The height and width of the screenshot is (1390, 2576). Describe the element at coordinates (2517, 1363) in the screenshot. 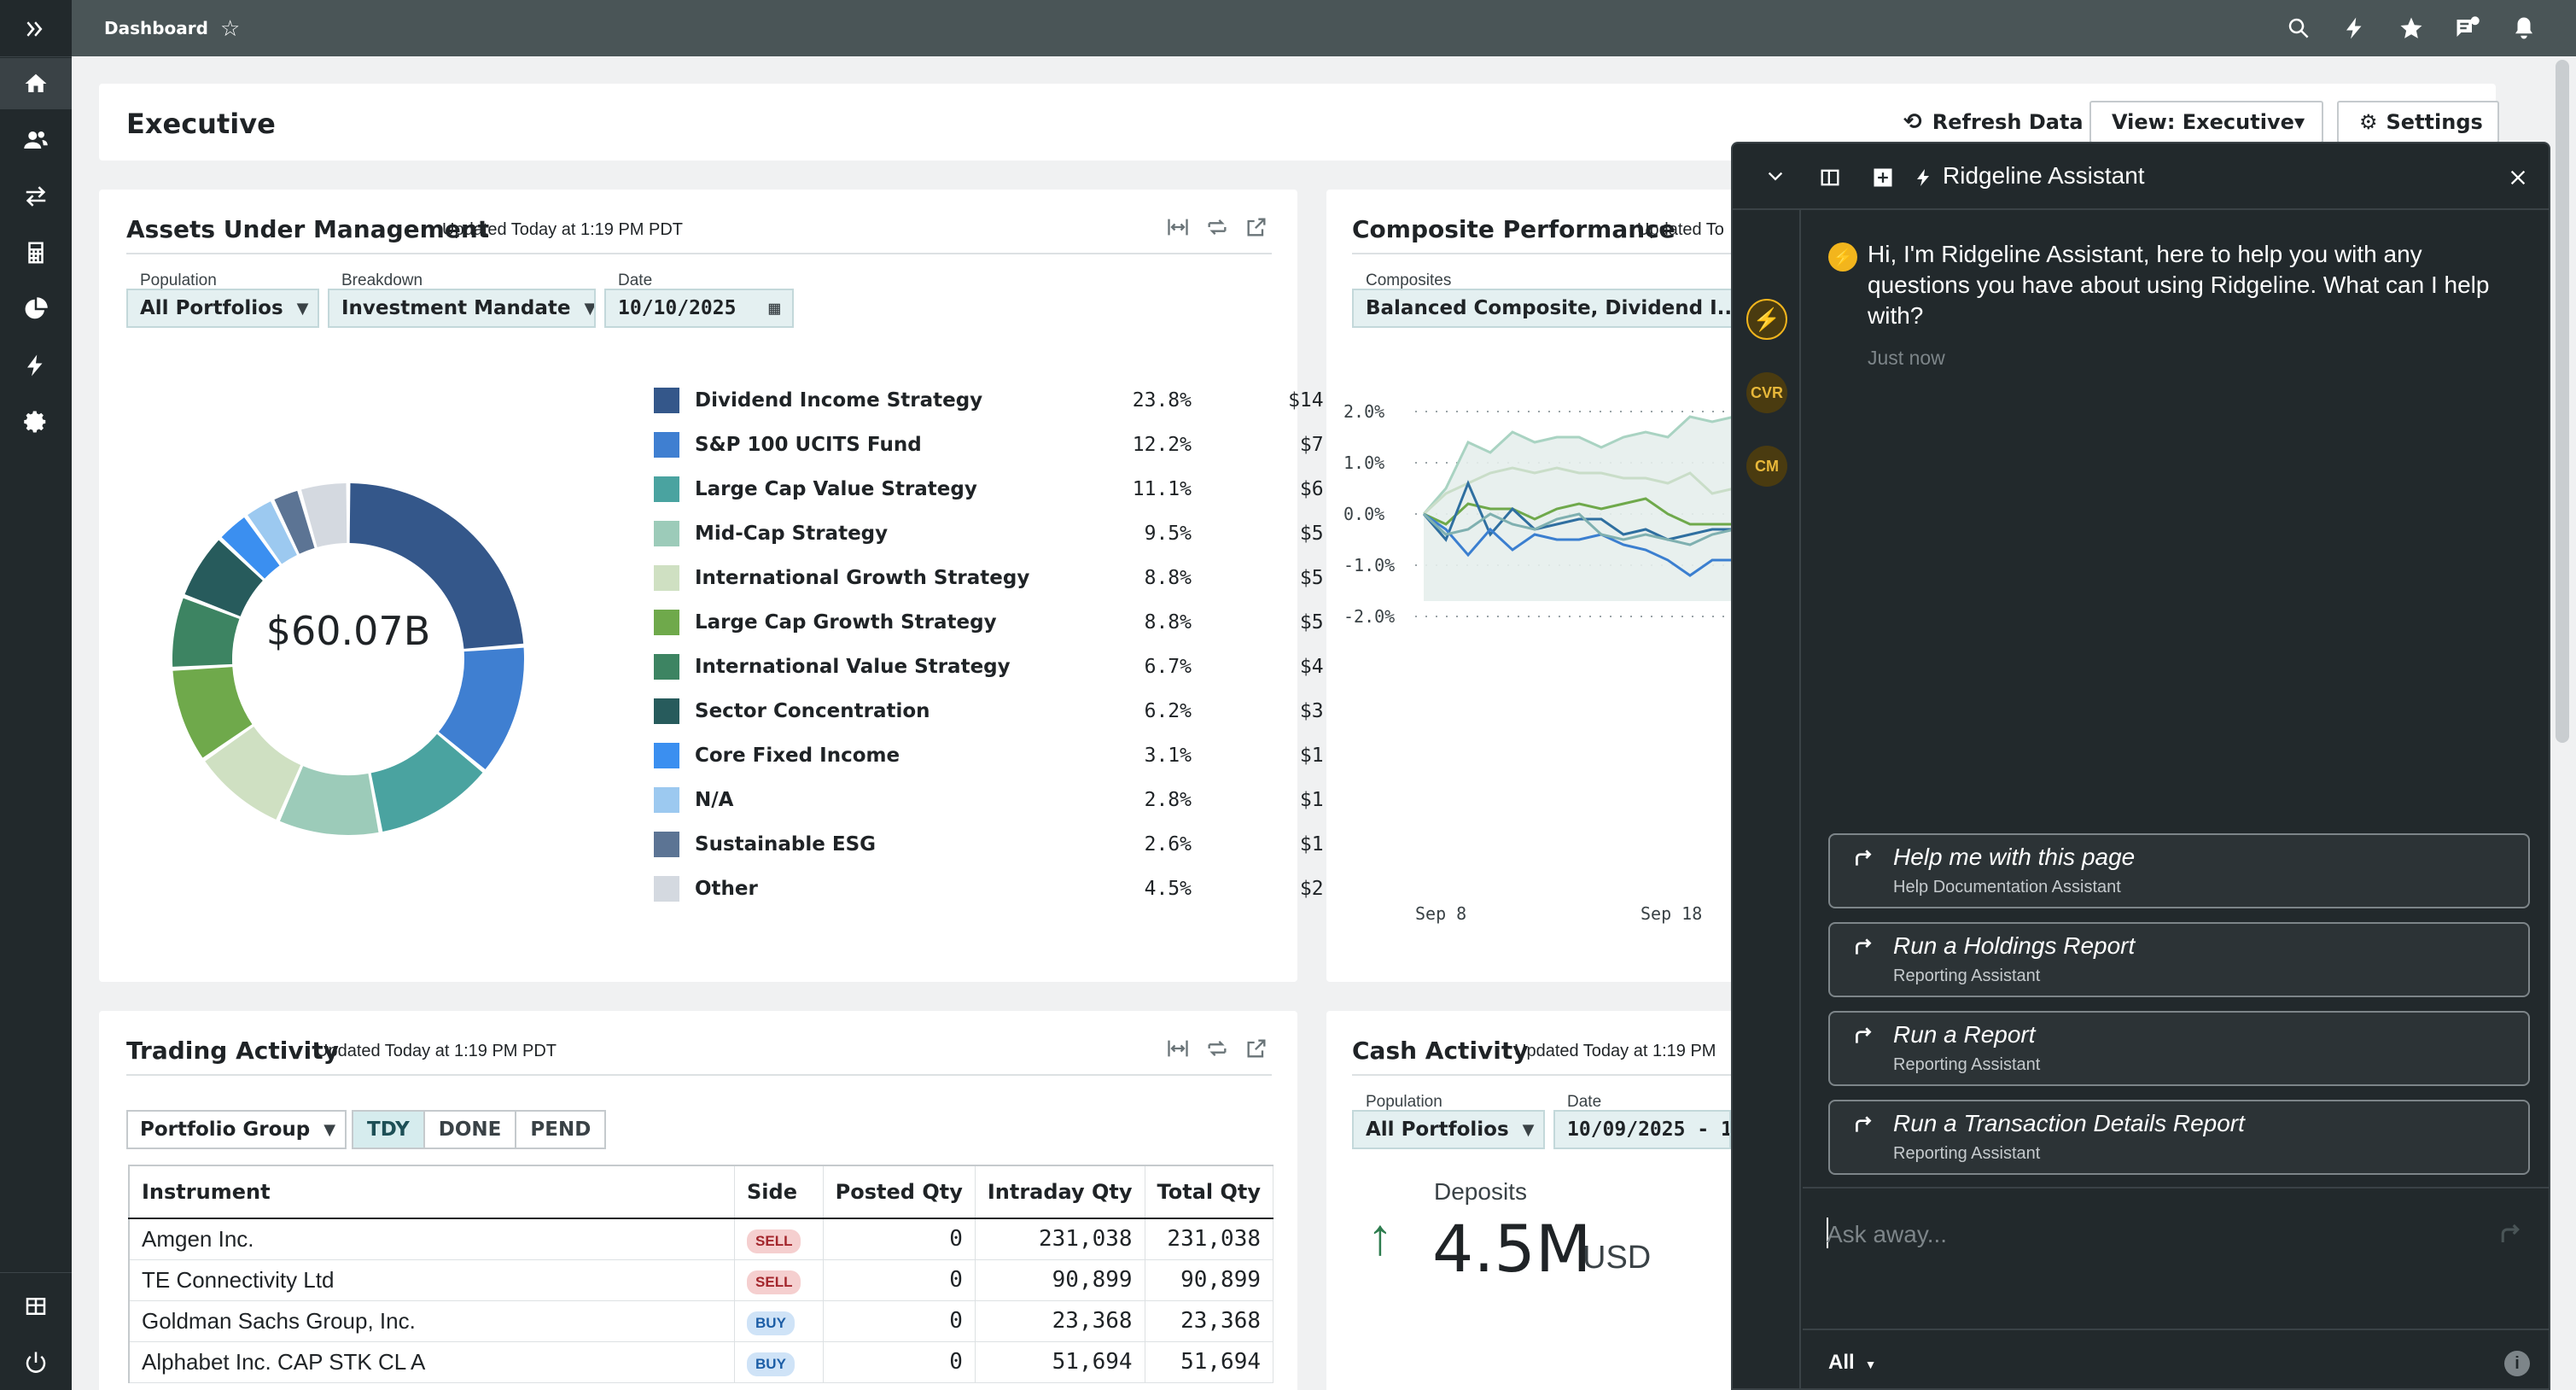

I see `info-icon: i` at that location.